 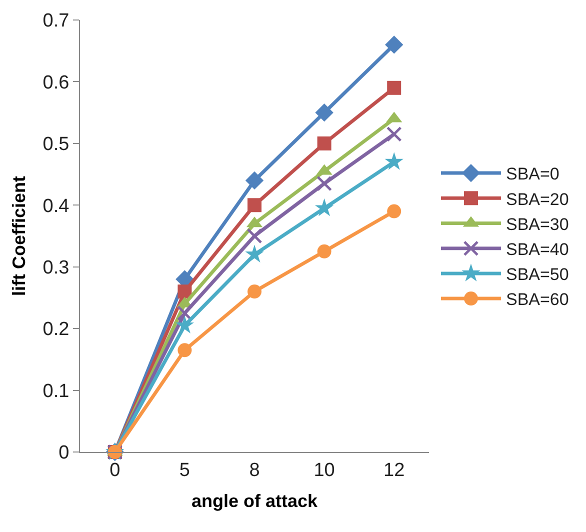 What do you see at coordinates (537, 224) in the screenshot?
I see `legend-label: SBA=30` at bounding box center [537, 224].